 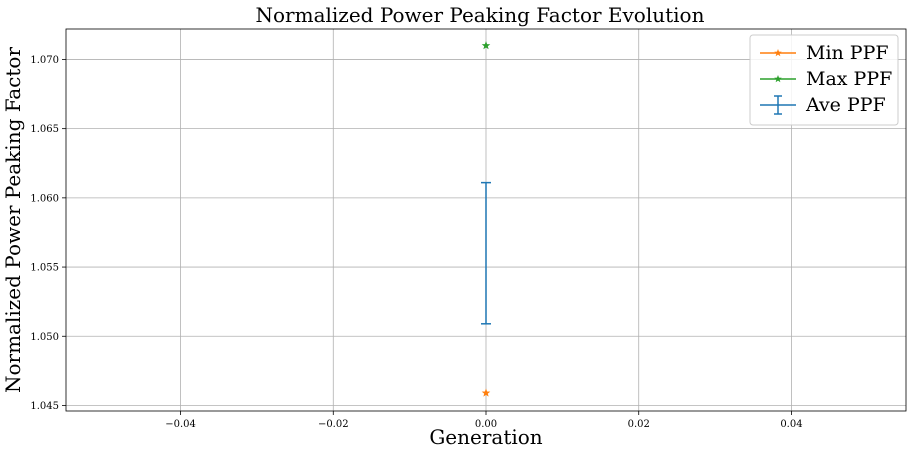 What do you see at coordinates (486, 392) in the screenshot?
I see `min-ppf-point` at bounding box center [486, 392].